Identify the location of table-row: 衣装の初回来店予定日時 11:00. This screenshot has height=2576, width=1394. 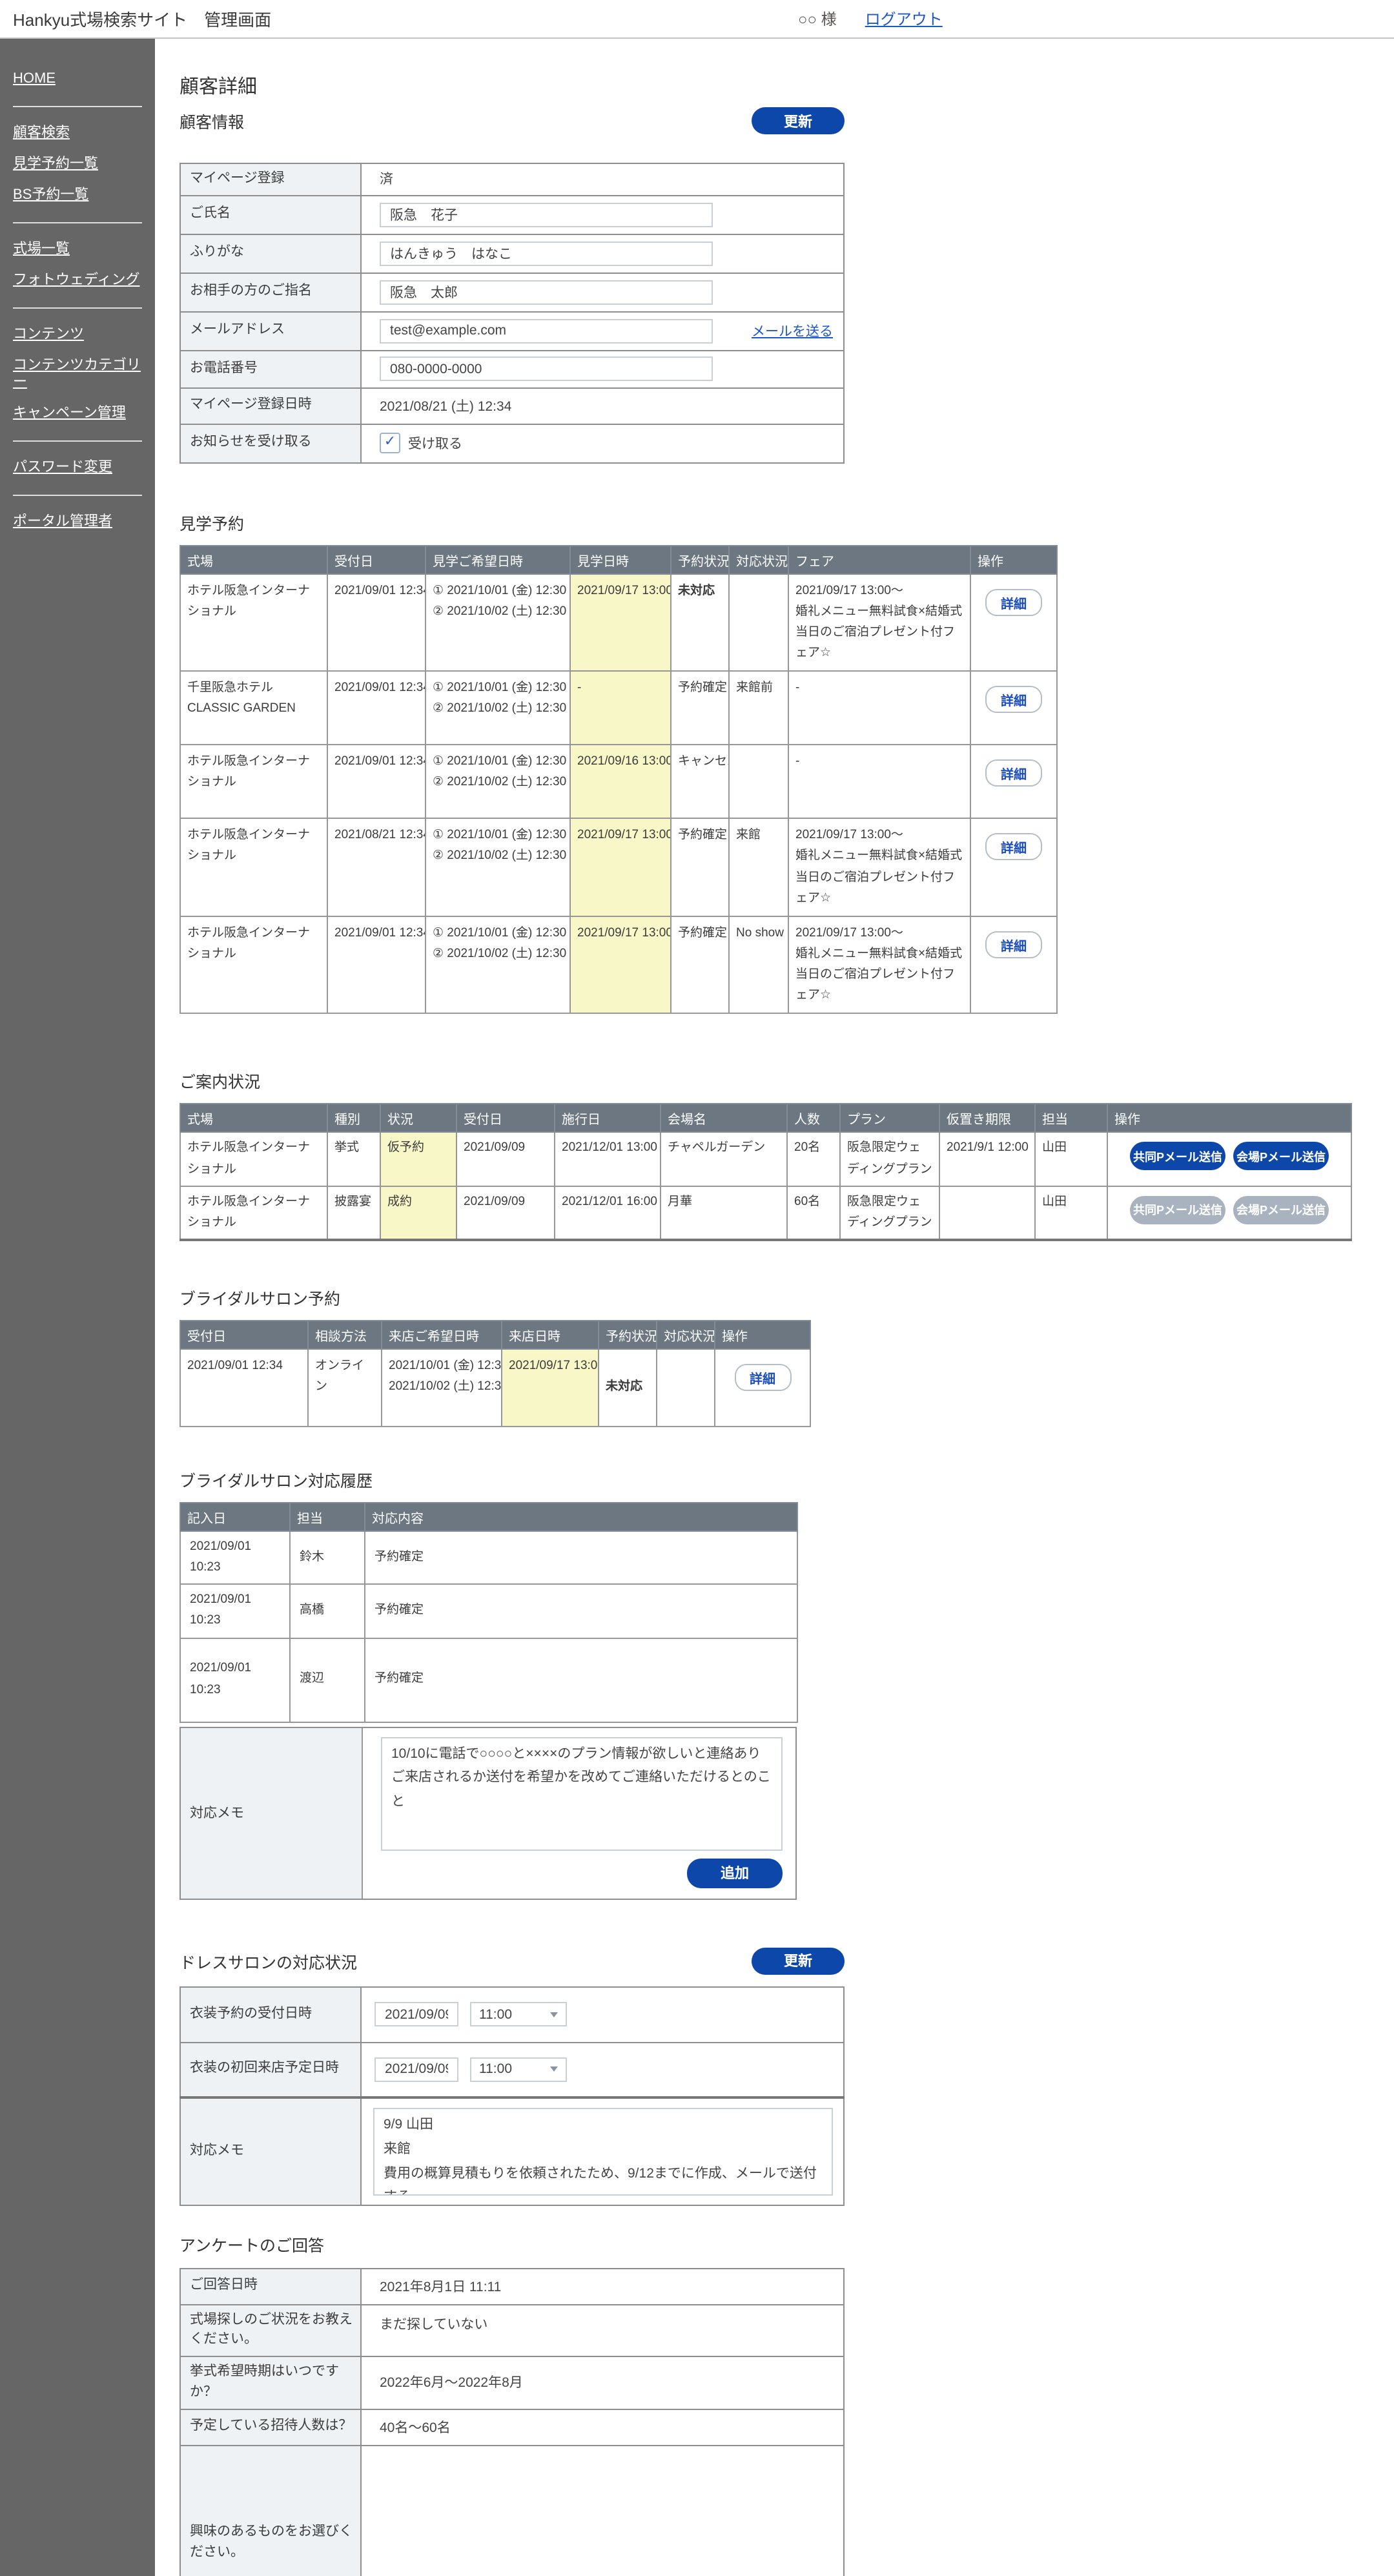
(512, 2070).